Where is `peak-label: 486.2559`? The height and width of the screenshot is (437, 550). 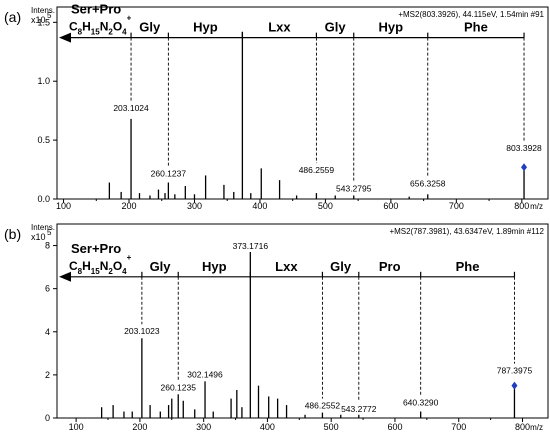 peak-label: 486.2559 is located at coordinates (317, 170).